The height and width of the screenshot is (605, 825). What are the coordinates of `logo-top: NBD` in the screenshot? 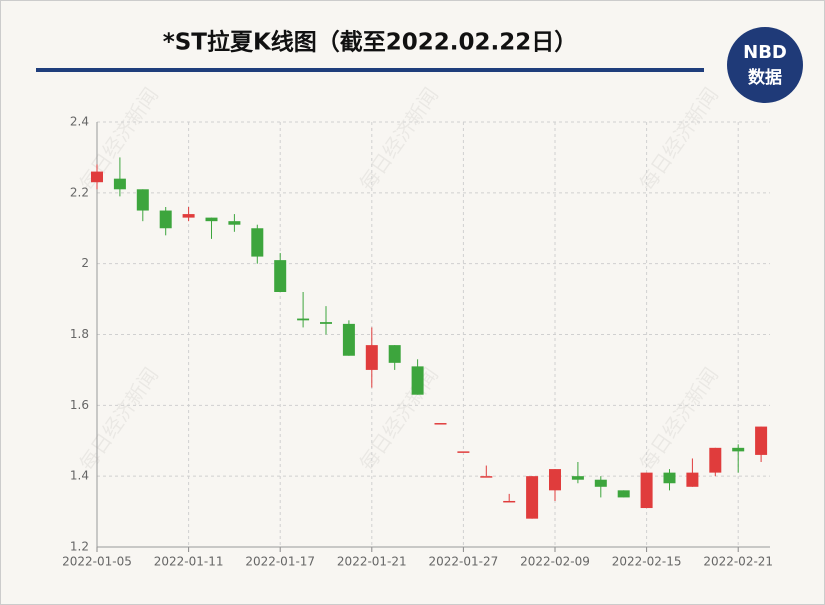 It's located at (765, 52).